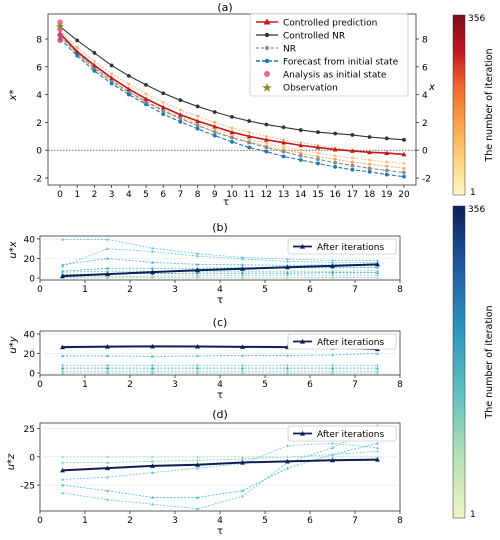 This screenshot has width=500, height=540. I want to click on legend-a-item-2: NR, so click(289, 50).